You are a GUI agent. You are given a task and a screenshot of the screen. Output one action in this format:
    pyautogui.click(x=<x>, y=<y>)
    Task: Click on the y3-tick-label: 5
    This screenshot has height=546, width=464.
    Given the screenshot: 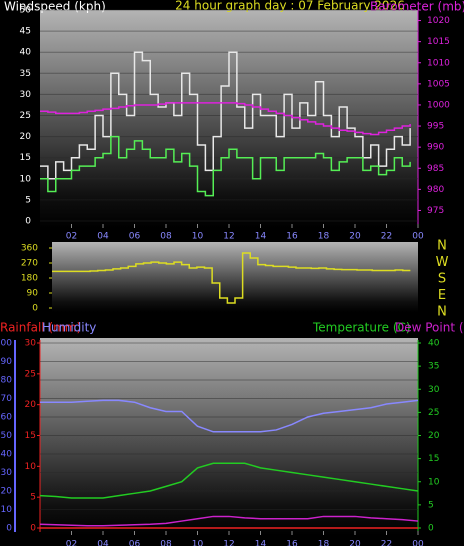 What is the action you would take?
    pyautogui.click(x=33, y=498)
    